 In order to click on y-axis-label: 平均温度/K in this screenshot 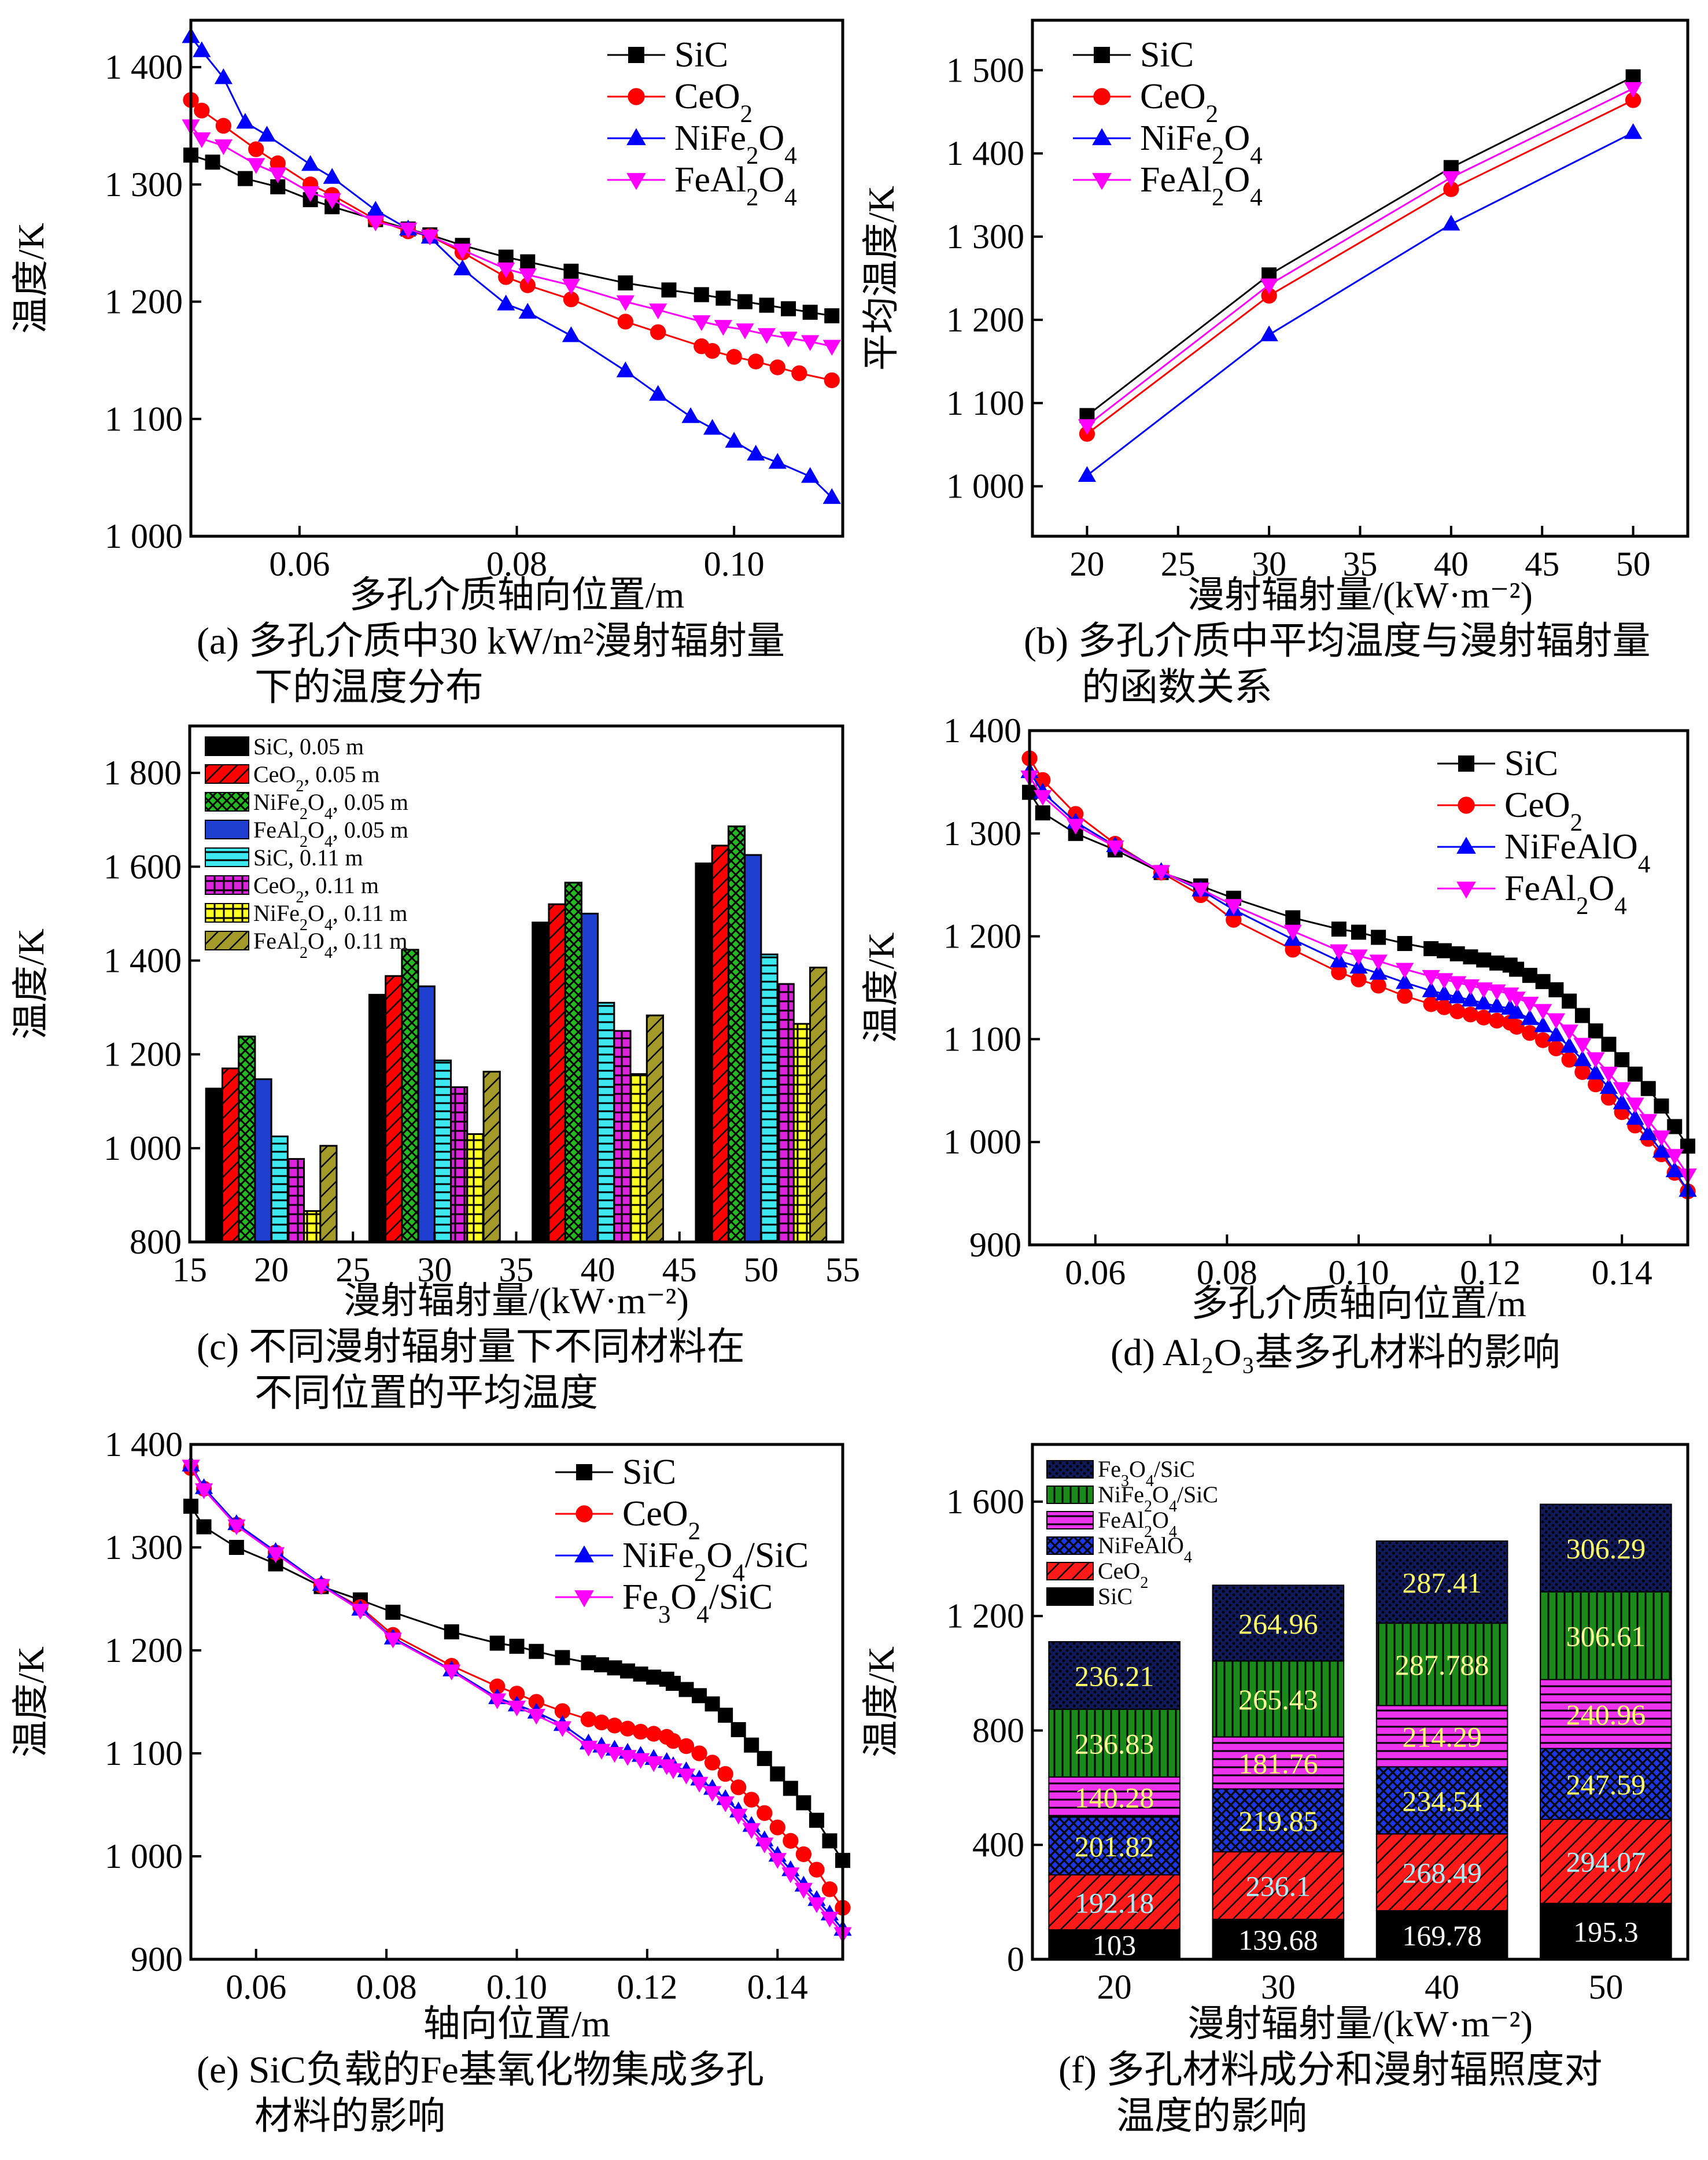, I will do `click(882, 278)`.